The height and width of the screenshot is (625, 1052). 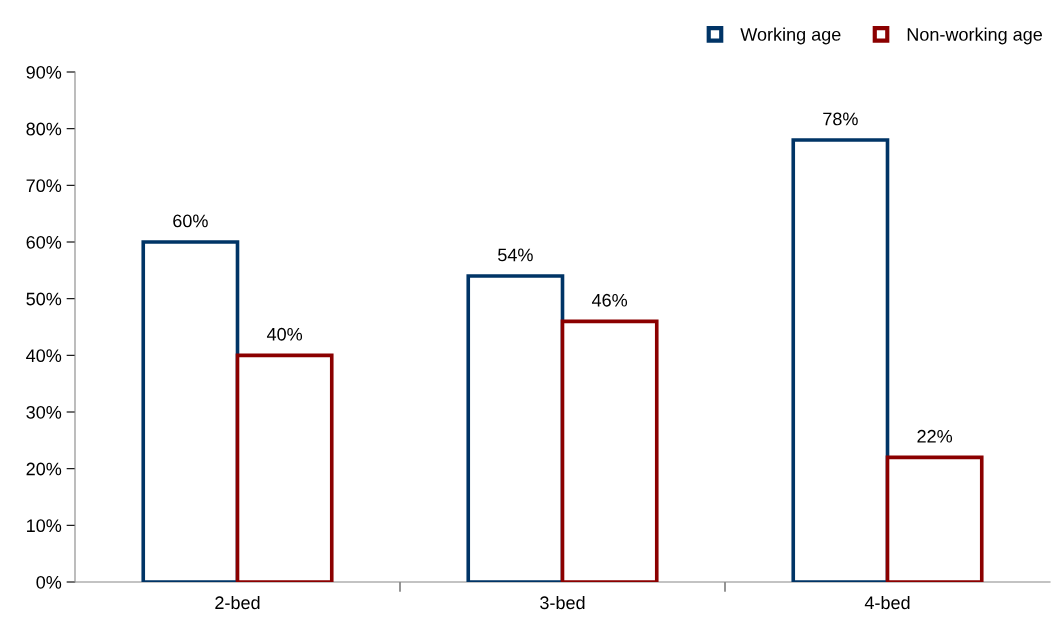 I want to click on data-label: 40%, so click(x=284, y=334).